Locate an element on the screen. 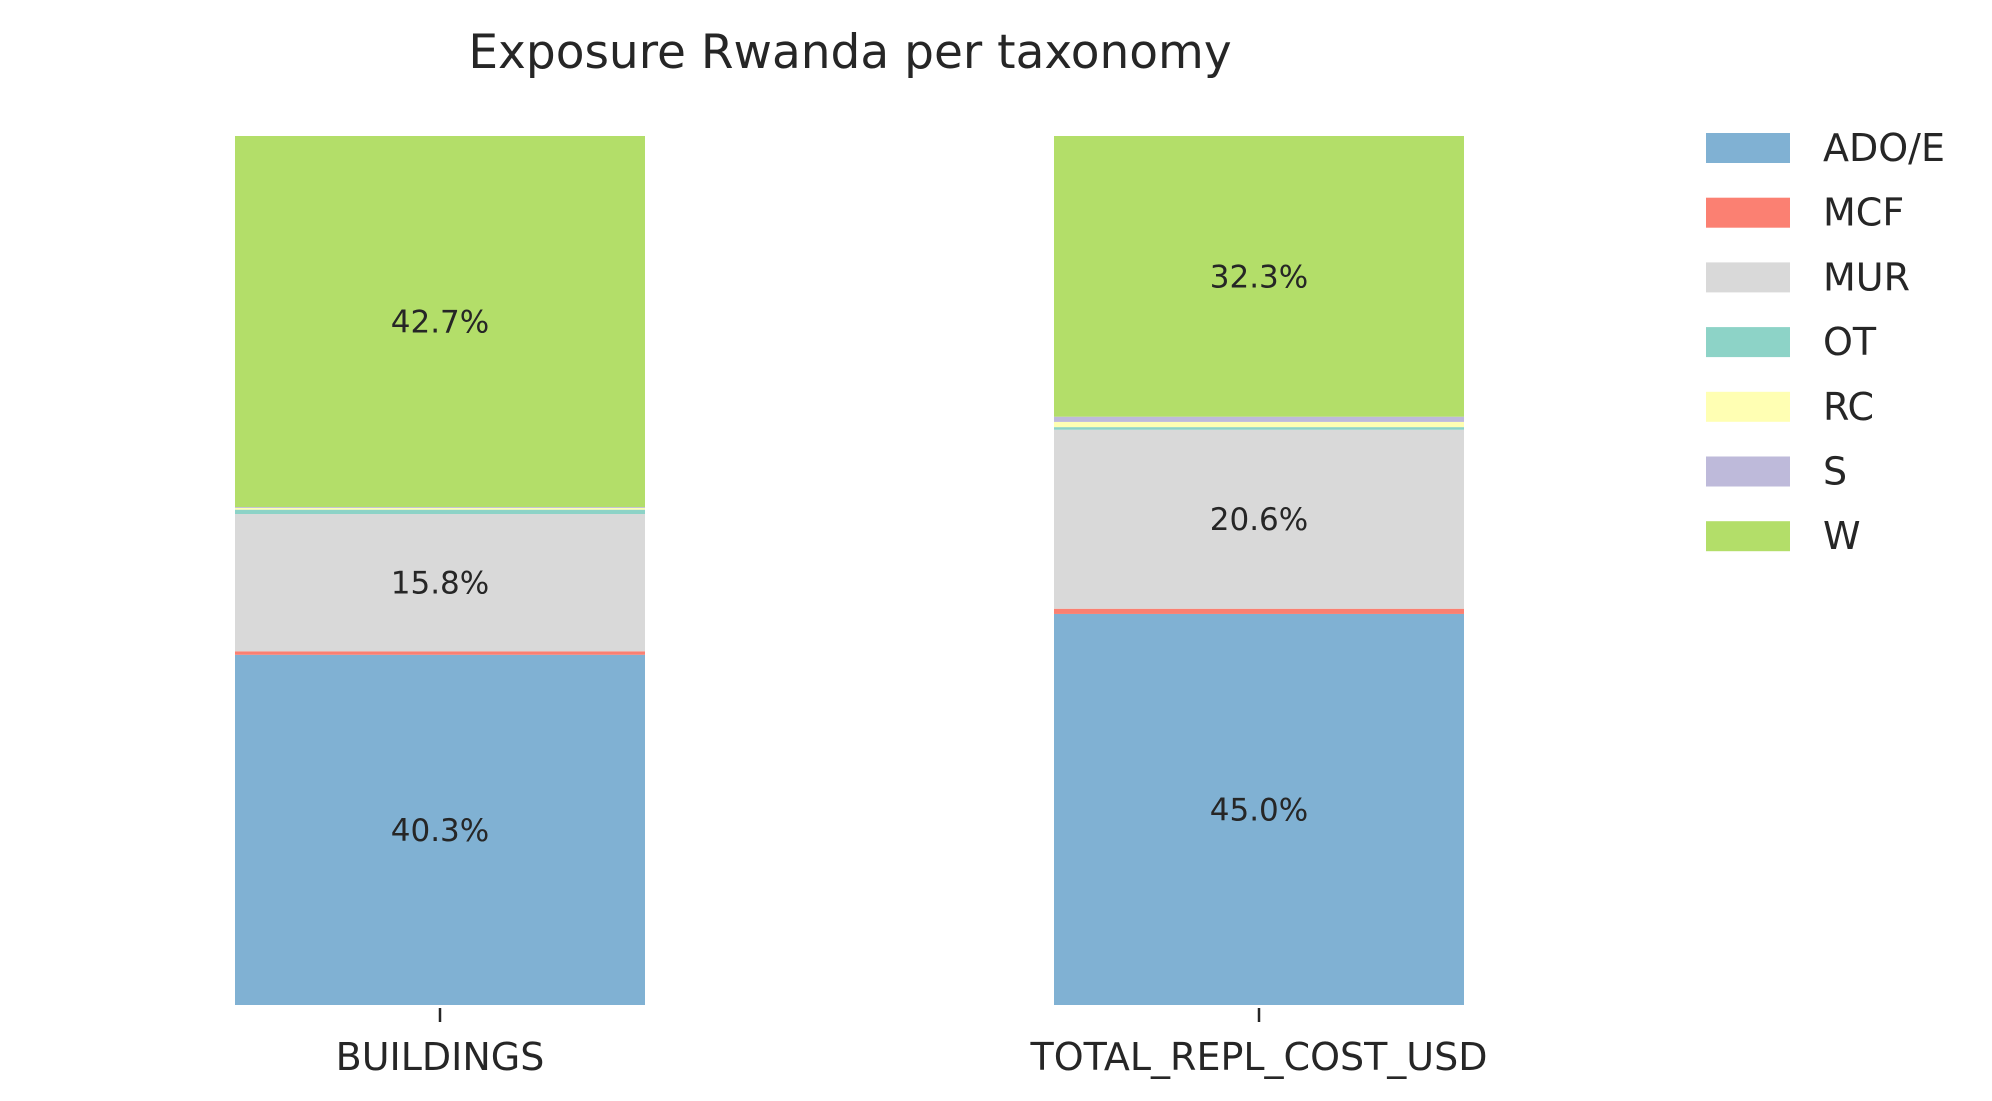 Image resolution: width=1992 pixels, height=1101 pixels. legend-item-rc: RC is located at coordinates (1790, 407).